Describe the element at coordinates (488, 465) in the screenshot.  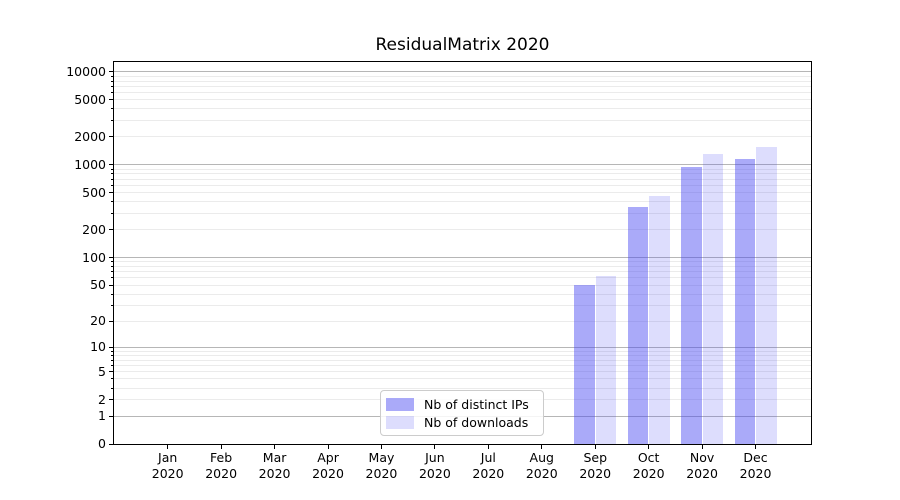
I see `x-tick-label-jul: Jul 2020` at that location.